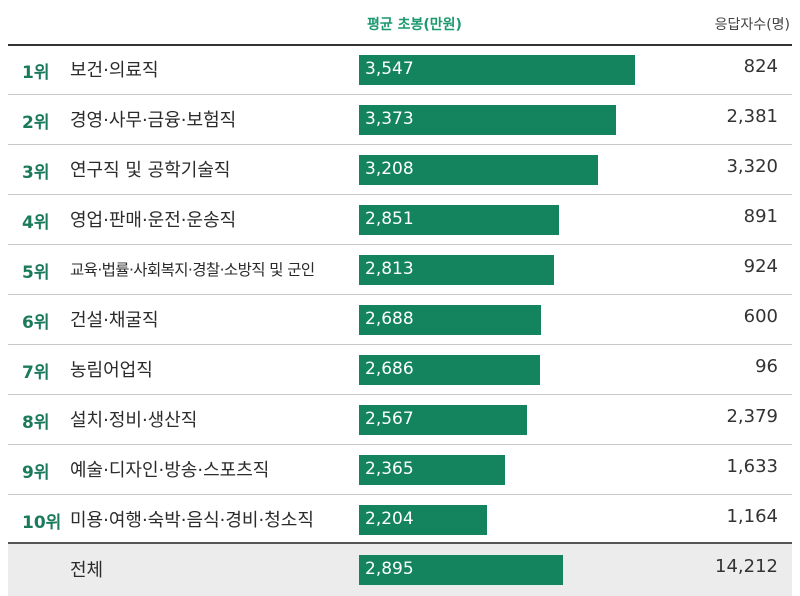 This screenshot has width=800, height=596. I want to click on salary-value-label: 2,204, so click(389, 519).